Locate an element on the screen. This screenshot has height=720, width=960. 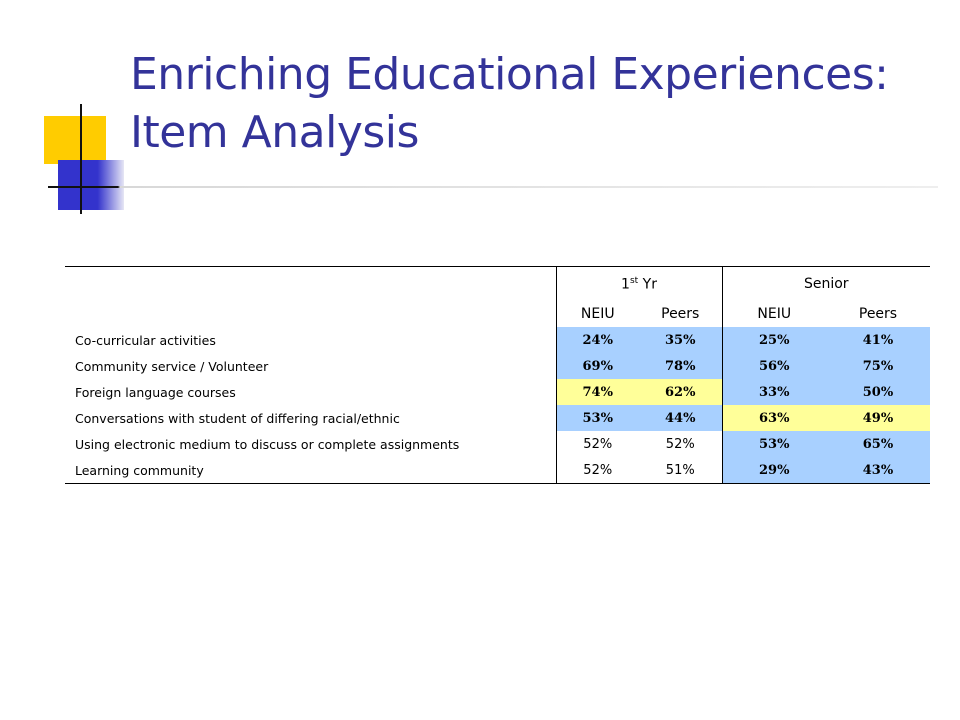
cell-value: 41% is located at coordinates (878, 340).